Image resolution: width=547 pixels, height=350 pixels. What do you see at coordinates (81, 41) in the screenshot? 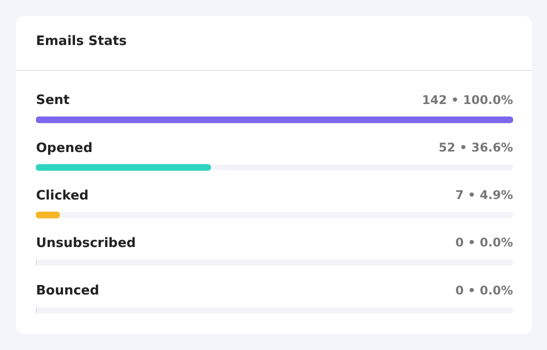
I see `chart-title: Emails Stats` at bounding box center [81, 41].